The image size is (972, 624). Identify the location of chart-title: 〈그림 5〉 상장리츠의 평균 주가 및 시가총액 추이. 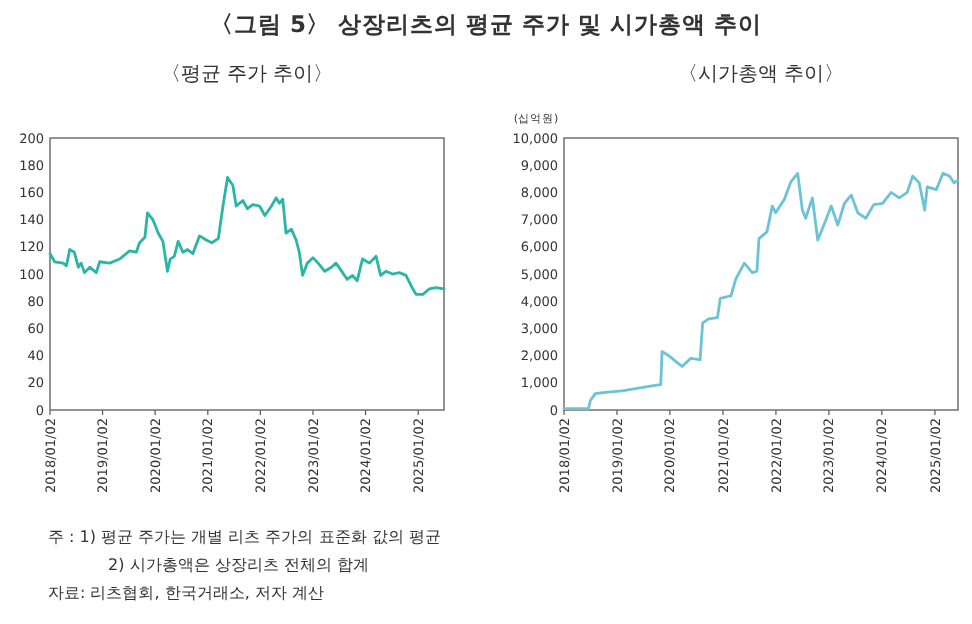
(486, 24).